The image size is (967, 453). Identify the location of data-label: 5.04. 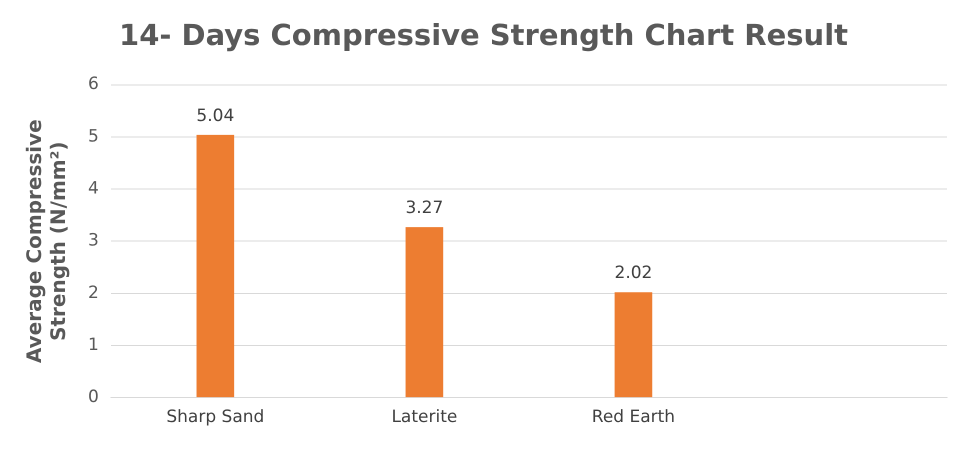
(215, 116).